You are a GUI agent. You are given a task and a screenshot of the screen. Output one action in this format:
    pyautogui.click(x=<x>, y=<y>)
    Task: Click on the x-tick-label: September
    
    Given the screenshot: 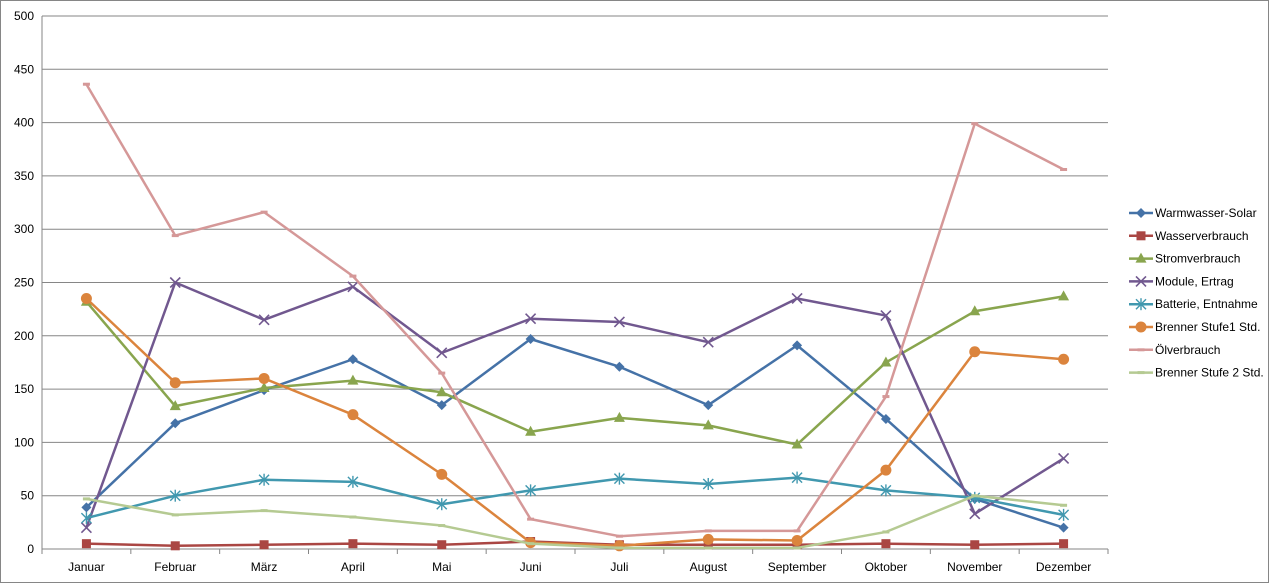 What is the action you would take?
    pyautogui.click(x=797, y=567)
    